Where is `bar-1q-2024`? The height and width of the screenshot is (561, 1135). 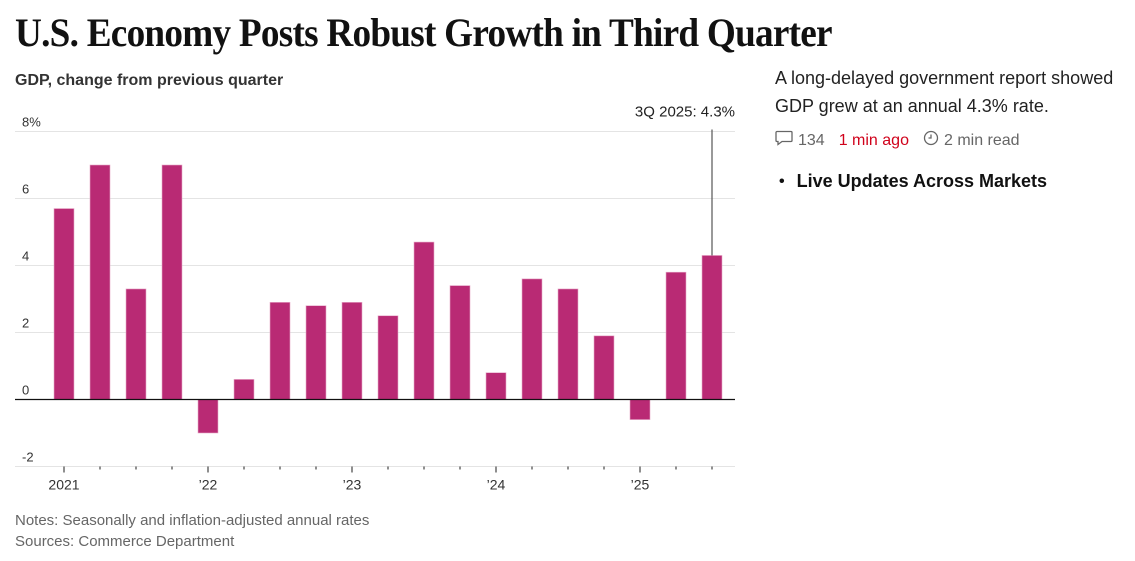 bar-1q-2024 is located at coordinates (496, 386).